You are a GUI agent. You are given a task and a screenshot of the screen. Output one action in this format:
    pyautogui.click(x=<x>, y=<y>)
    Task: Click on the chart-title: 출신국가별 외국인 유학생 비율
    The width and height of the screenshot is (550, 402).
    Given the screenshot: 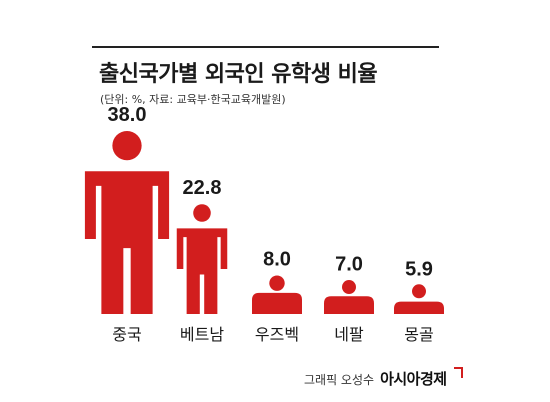 What is the action you would take?
    pyautogui.click(x=238, y=74)
    